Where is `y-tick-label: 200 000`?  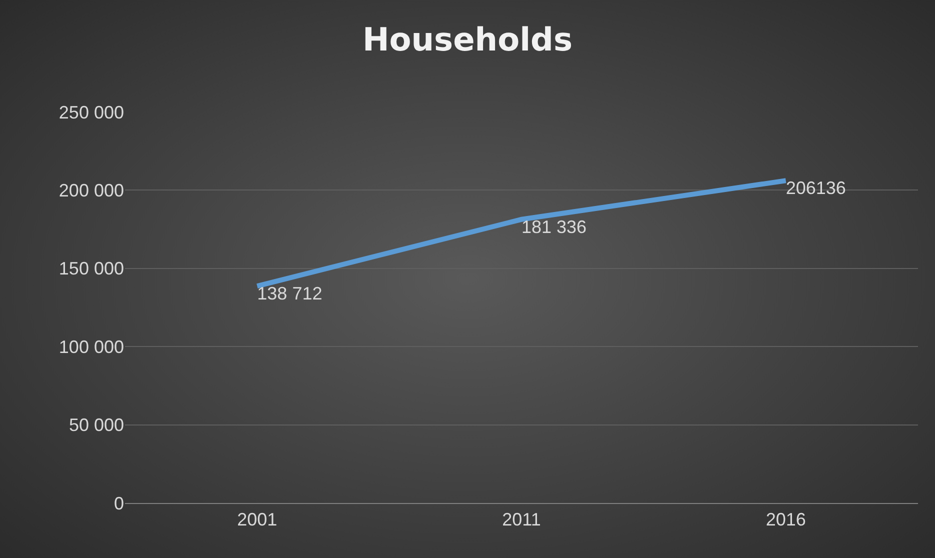
y-tick-label: 200 000 is located at coordinates (91, 190).